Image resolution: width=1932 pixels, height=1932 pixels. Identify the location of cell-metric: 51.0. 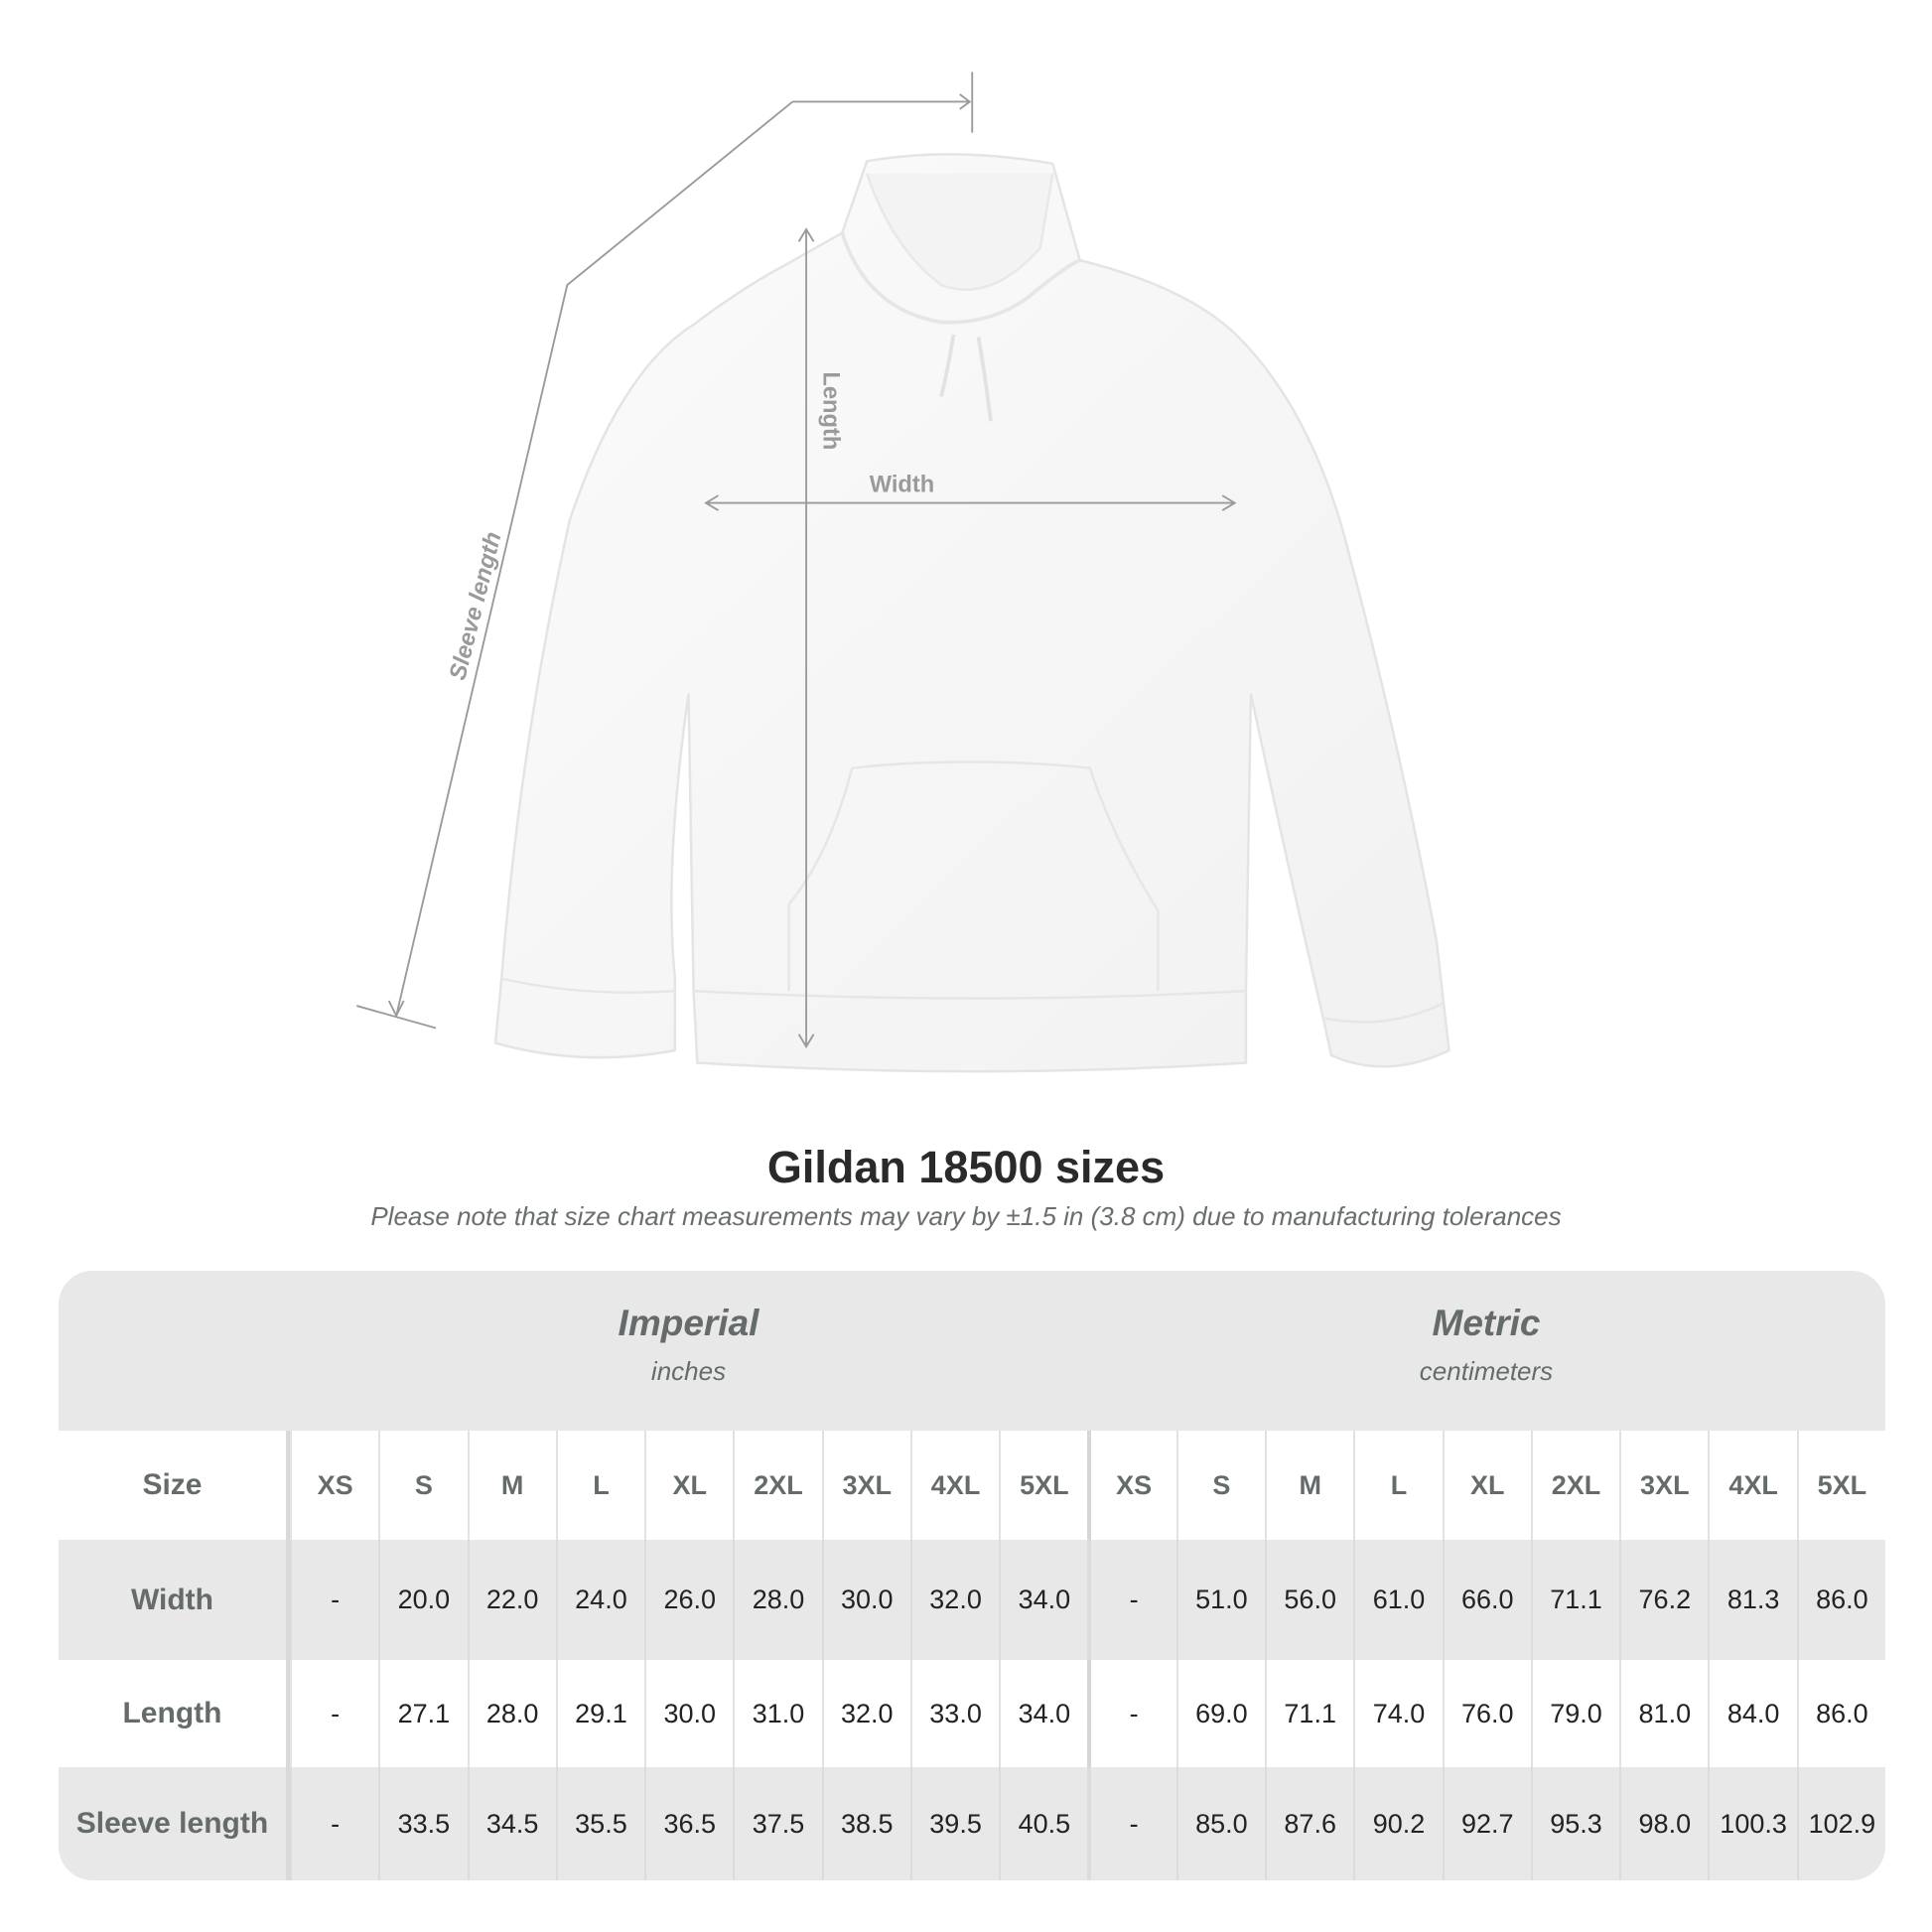
(1220, 1600).